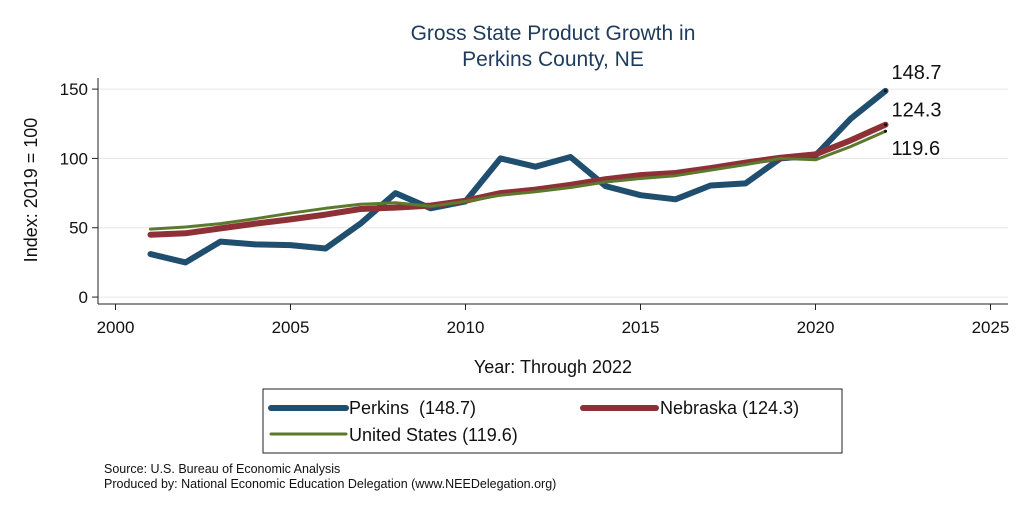  What do you see at coordinates (291, 327) in the screenshot?
I see `x-tick-label: 2005` at bounding box center [291, 327].